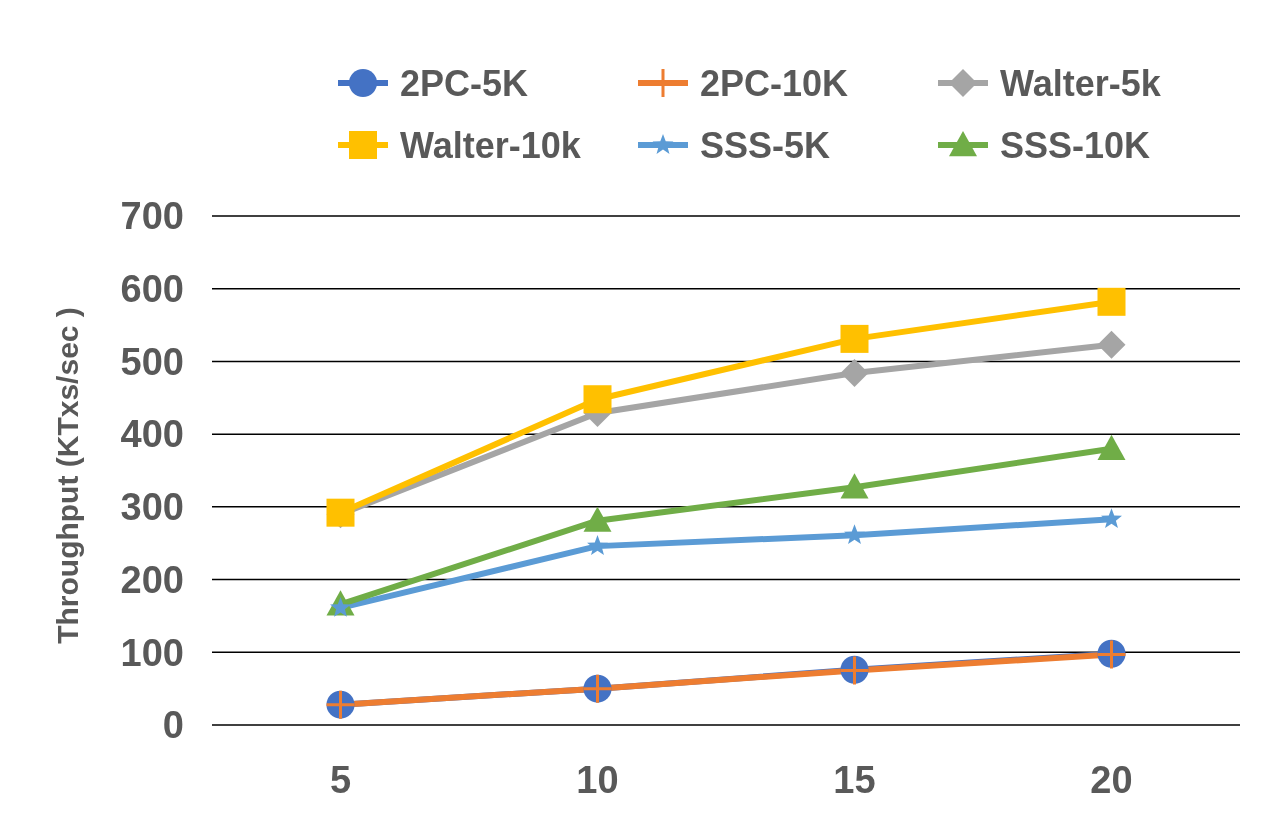  What do you see at coordinates (1075, 145) in the screenshot?
I see `legend-label: SSS-10K` at bounding box center [1075, 145].